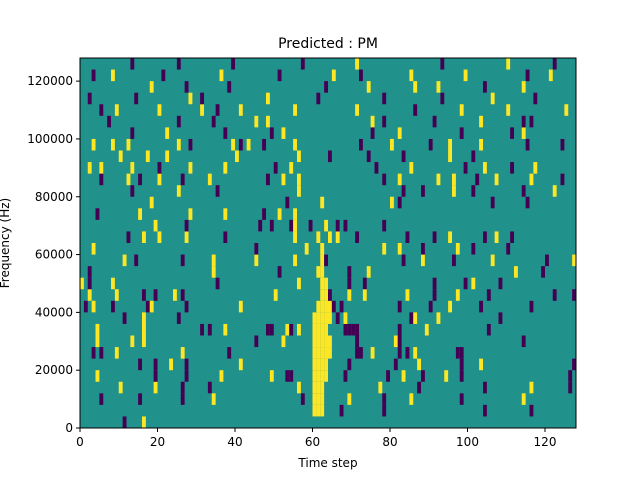  What do you see at coordinates (234, 442) in the screenshot?
I see `x-tick-label: 40` at bounding box center [234, 442].